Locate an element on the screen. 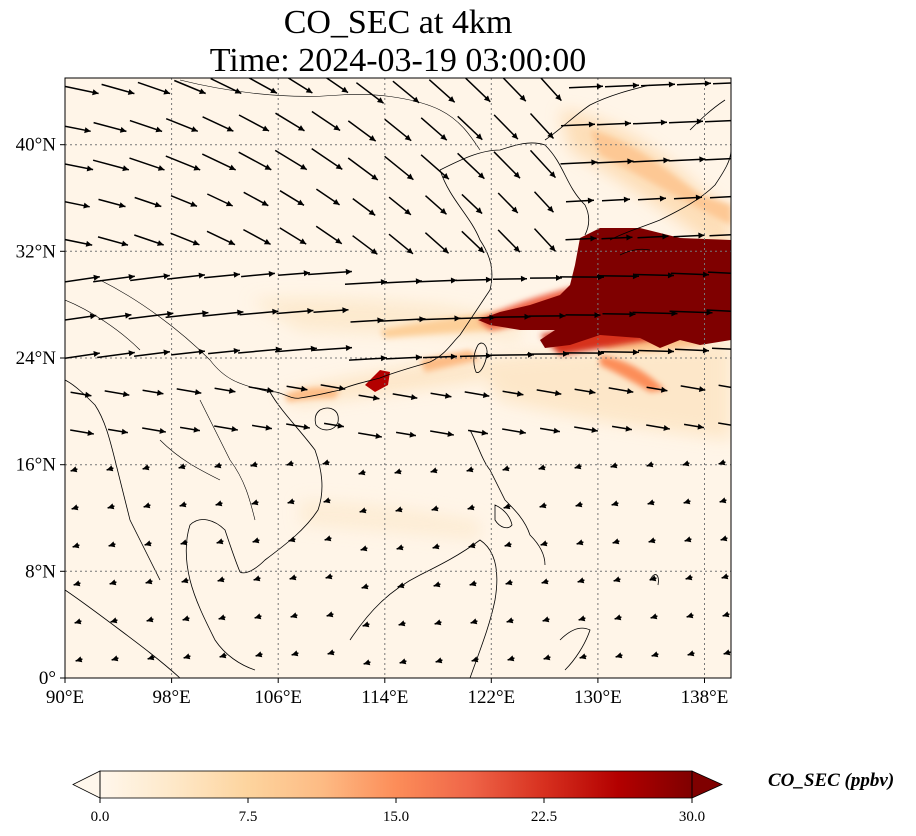  title-line-2: Time: 2024-03-19 03:00:00 is located at coordinates (398, 60).